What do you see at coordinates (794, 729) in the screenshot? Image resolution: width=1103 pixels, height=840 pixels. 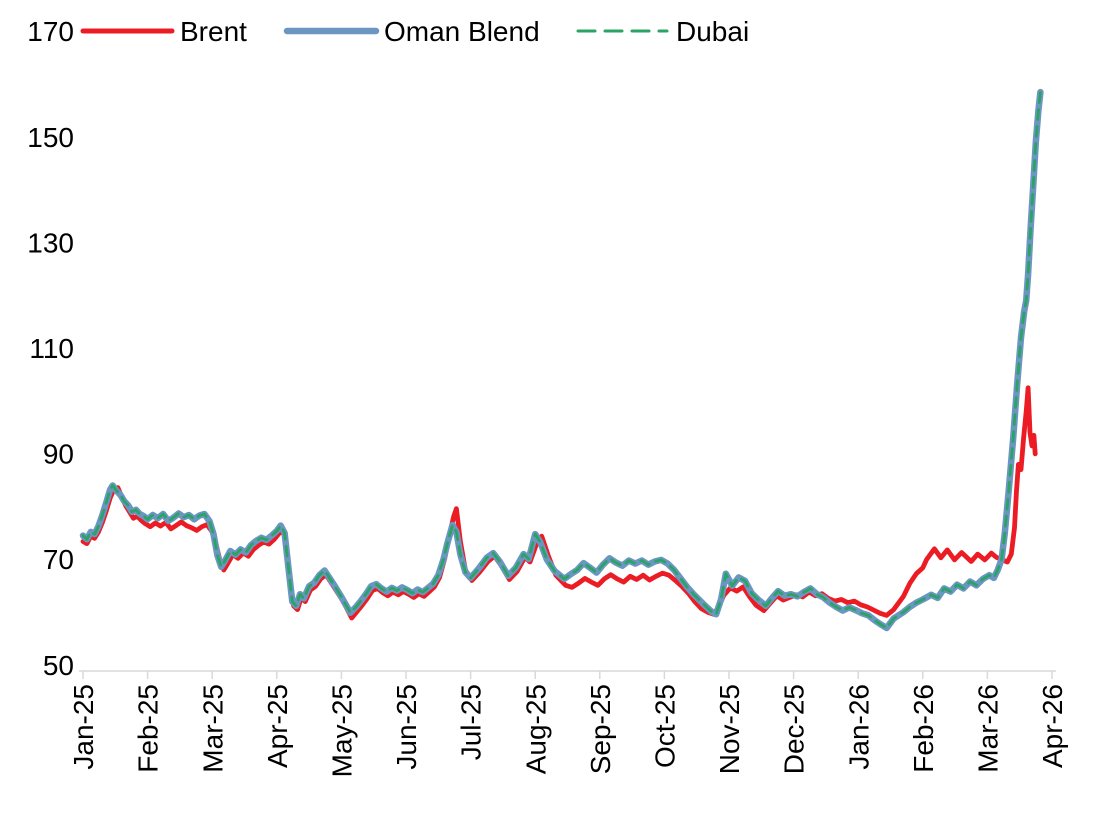 I see `x-axis-label: Dec-25` at bounding box center [794, 729].